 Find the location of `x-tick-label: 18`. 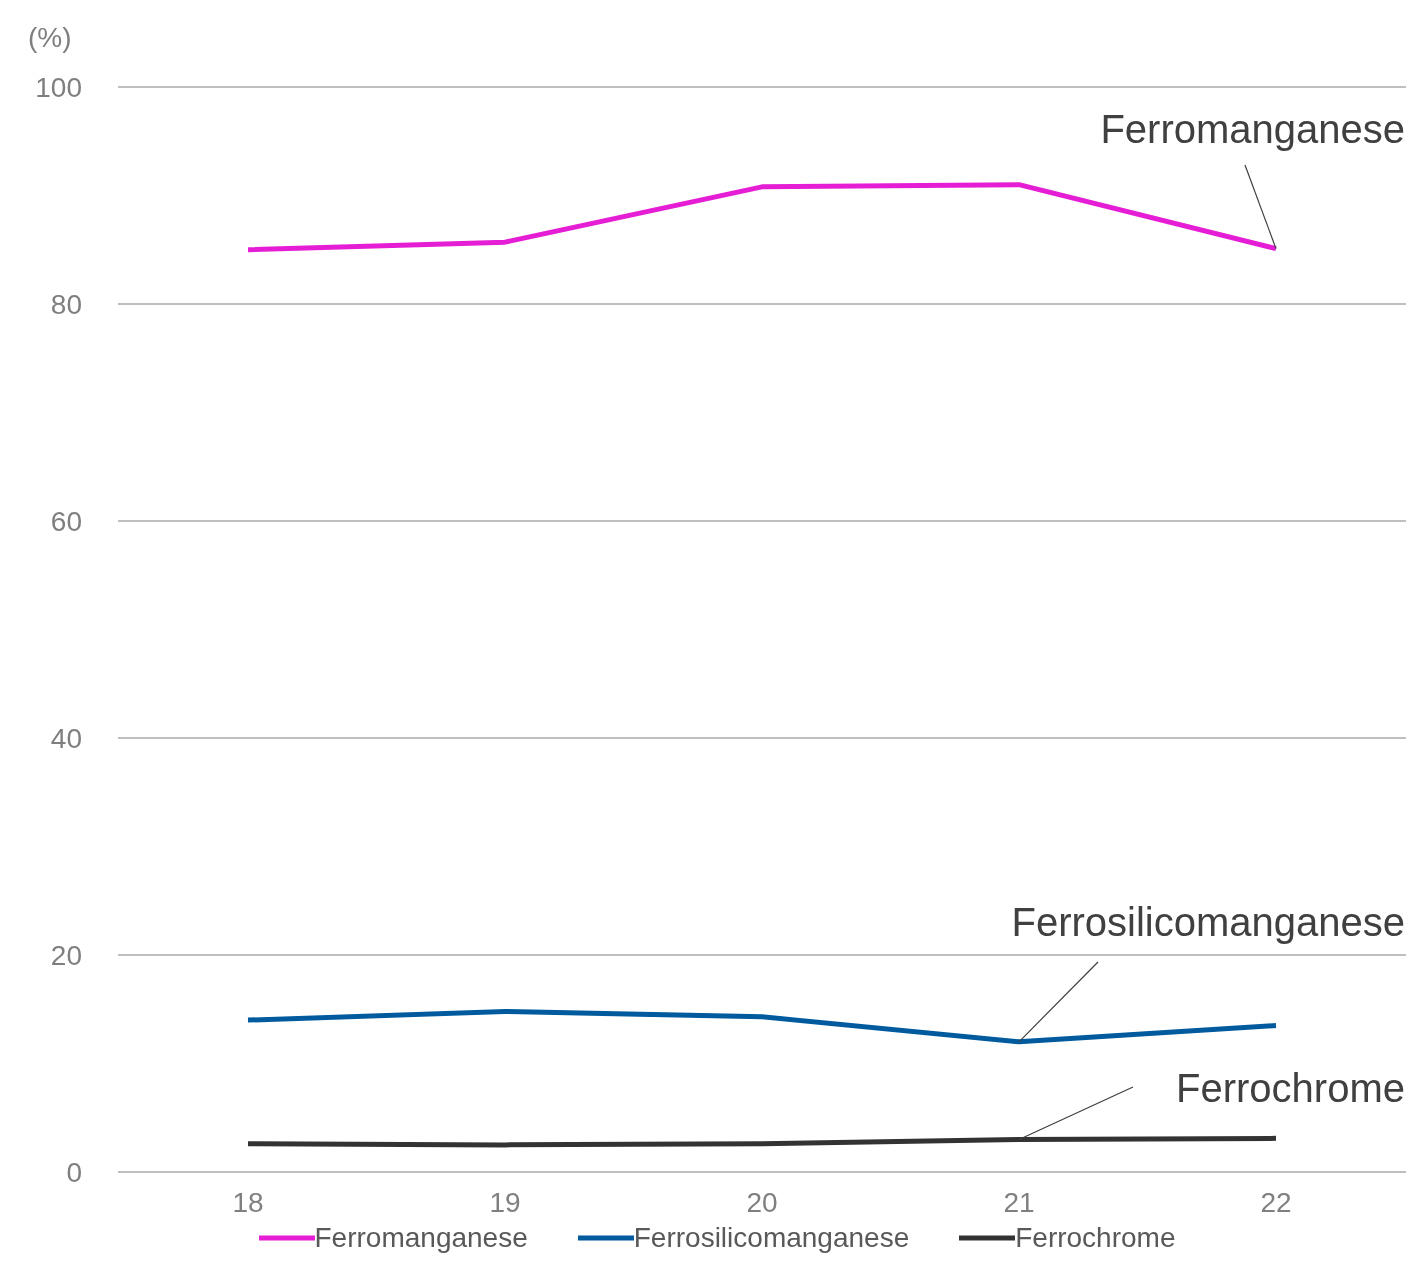

x-tick-label: 18 is located at coordinates (248, 1202).